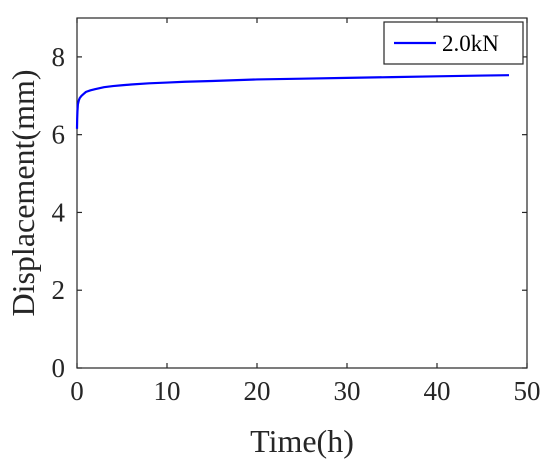  What do you see at coordinates (23, 192) in the screenshot?
I see `y-axis-title: Displacement(mm)` at bounding box center [23, 192].